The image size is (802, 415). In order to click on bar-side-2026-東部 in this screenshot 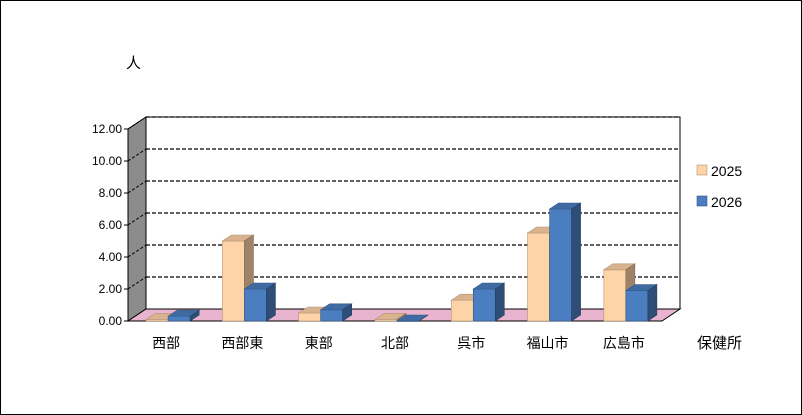, I will do `click(347, 312)`.